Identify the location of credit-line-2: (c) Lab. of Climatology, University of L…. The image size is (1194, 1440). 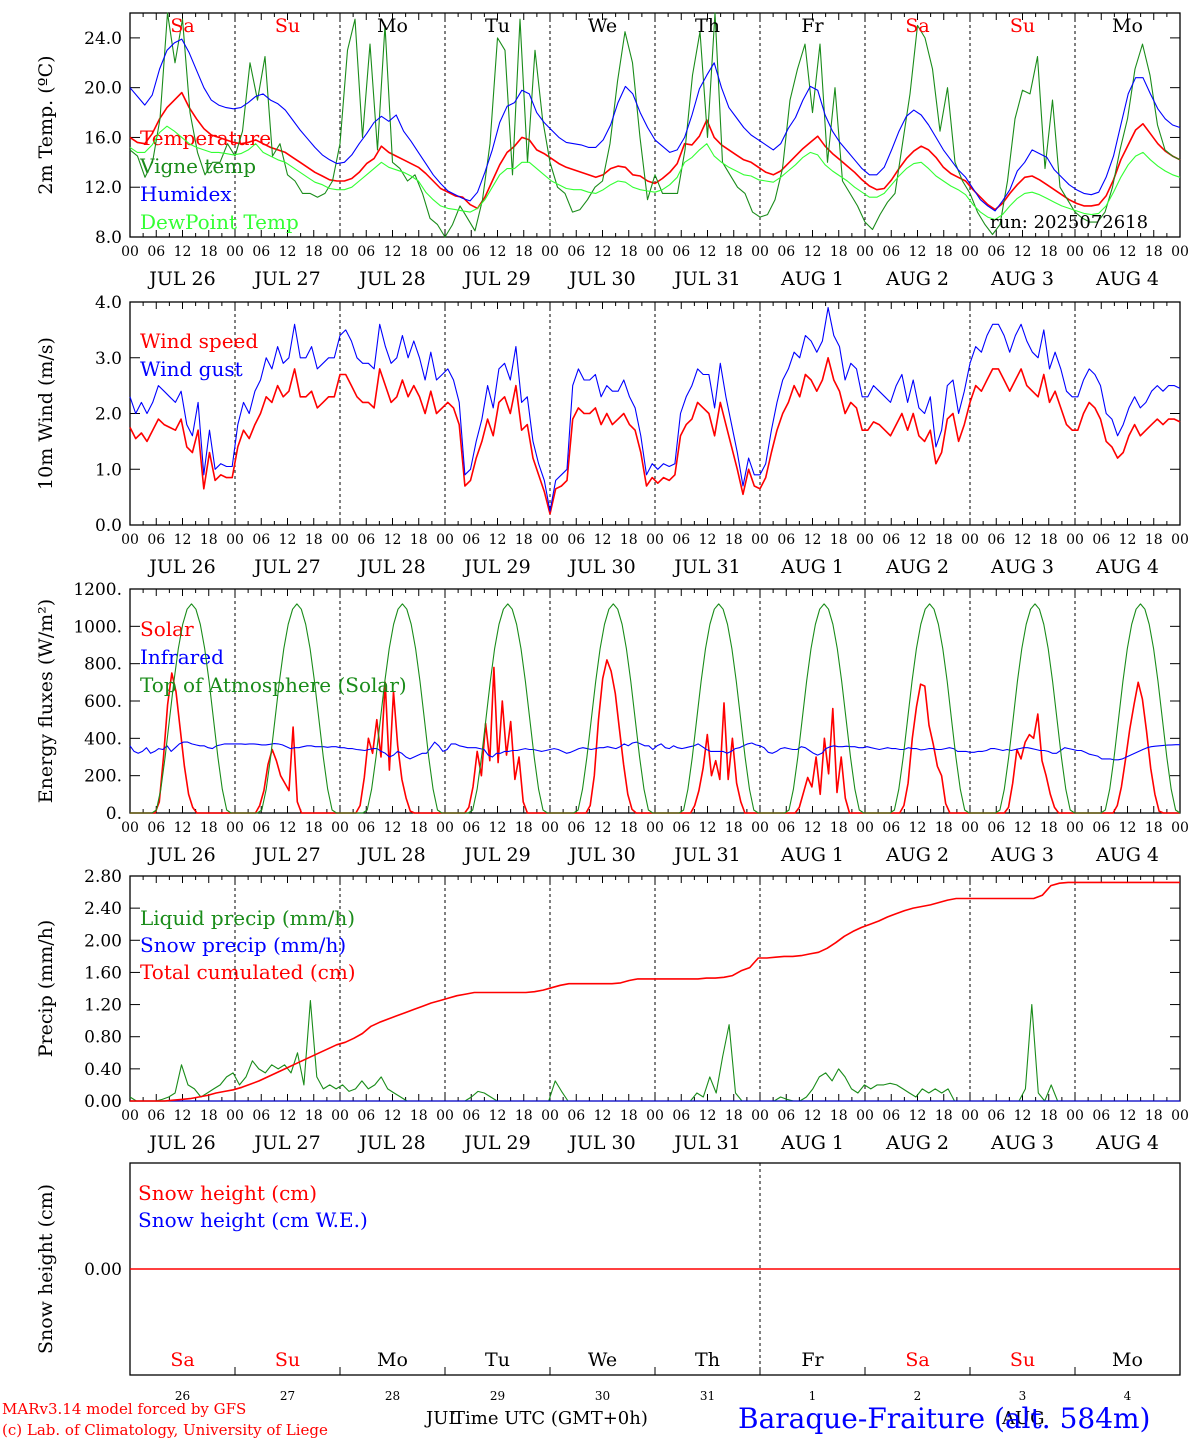
(165, 1430).